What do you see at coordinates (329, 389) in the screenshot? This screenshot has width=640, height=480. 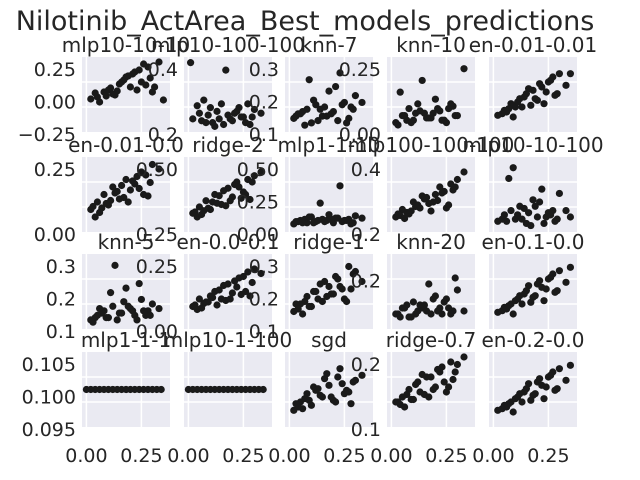 I see `subplot-background` at bounding box center [329, 389].